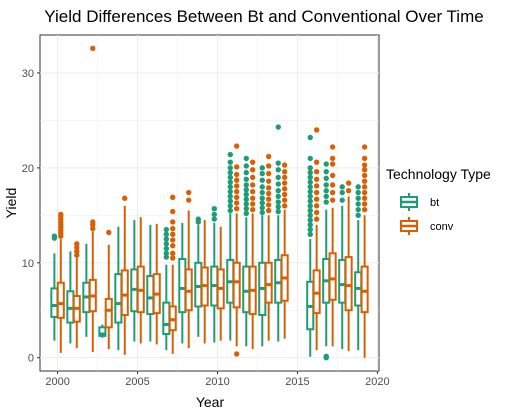 The image size is (528, 417). Describe the element at coordinates (198, 276) in the screenshot. I see `box-bt-2009` at that location.